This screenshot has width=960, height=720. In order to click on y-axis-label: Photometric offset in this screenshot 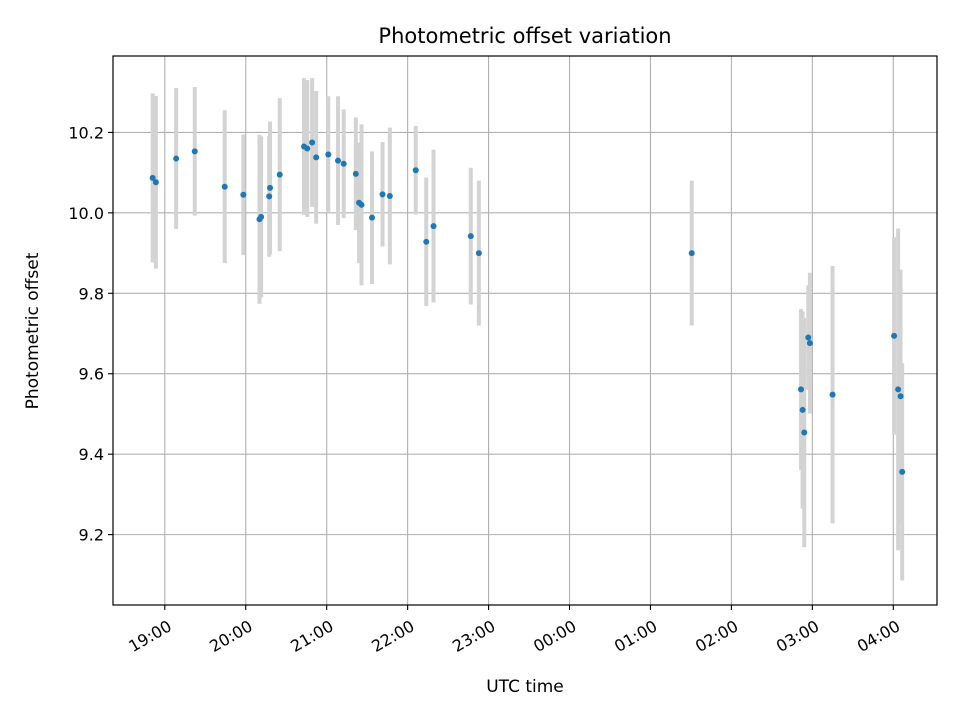, I will do `click(33, 330)`.